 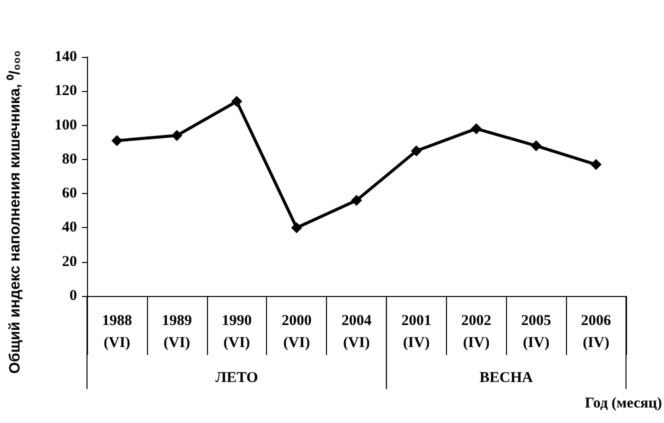 I want to click on x-tick-label: 1988 (VI), so click(x=117, y=332).